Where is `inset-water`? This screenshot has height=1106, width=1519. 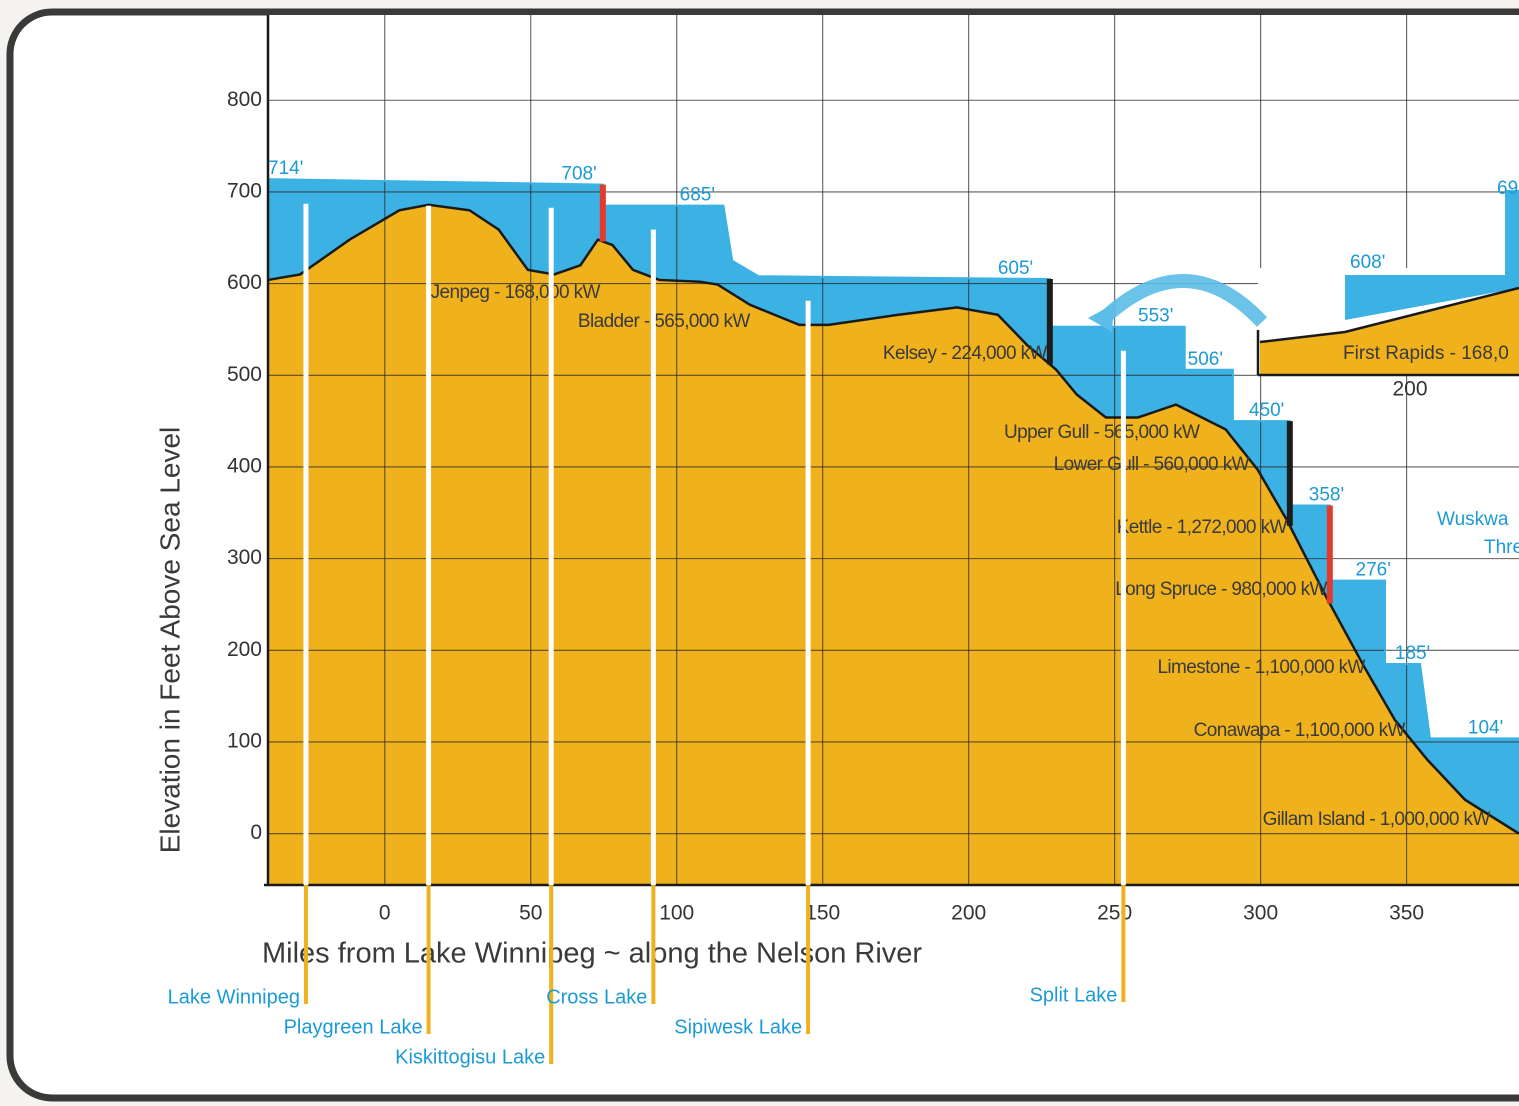
inset-water is located at coordinates (1432, 255).